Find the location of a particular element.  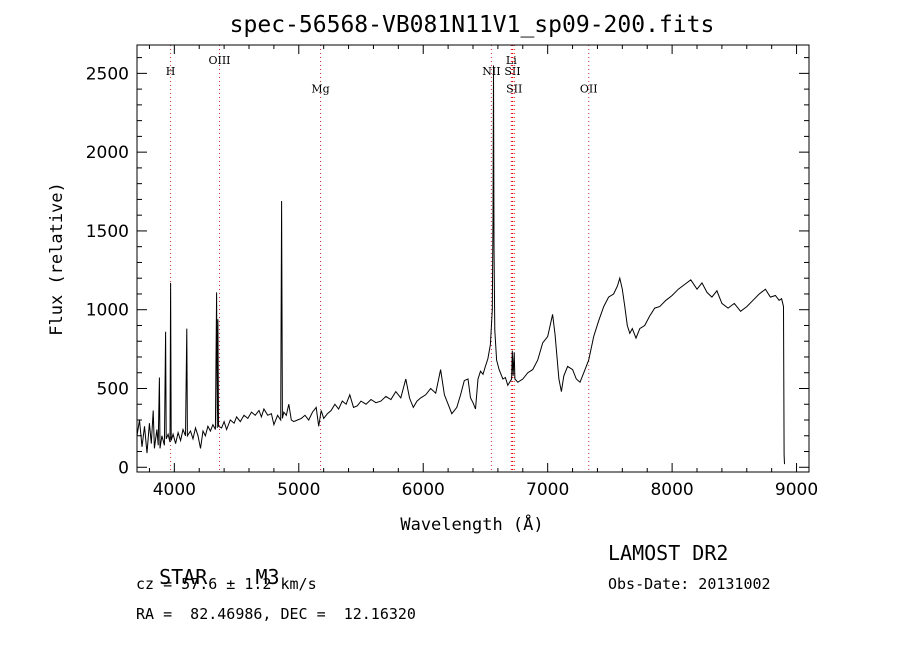

class-label: STAR is located at coordinates (183, 577).